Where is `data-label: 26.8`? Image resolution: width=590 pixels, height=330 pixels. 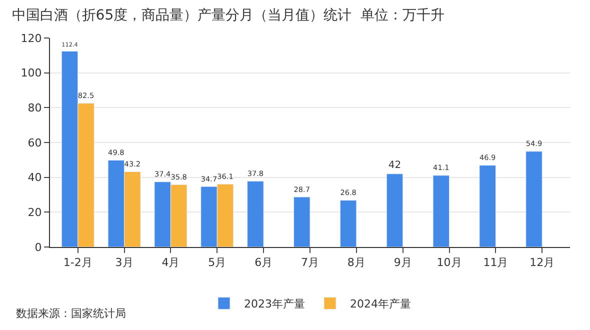
data-label: 26.8 is located at coordinates (348, 193).